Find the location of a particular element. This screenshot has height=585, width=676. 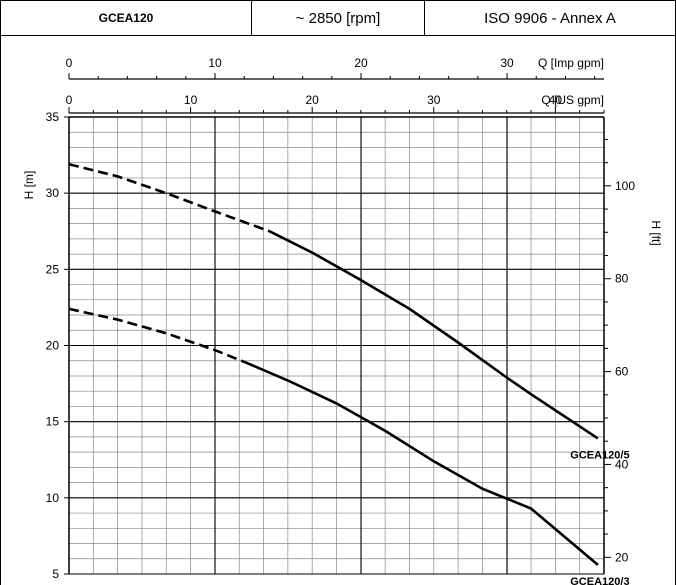

y-left-tick-label: 25 is located at coordinates (53, 269).